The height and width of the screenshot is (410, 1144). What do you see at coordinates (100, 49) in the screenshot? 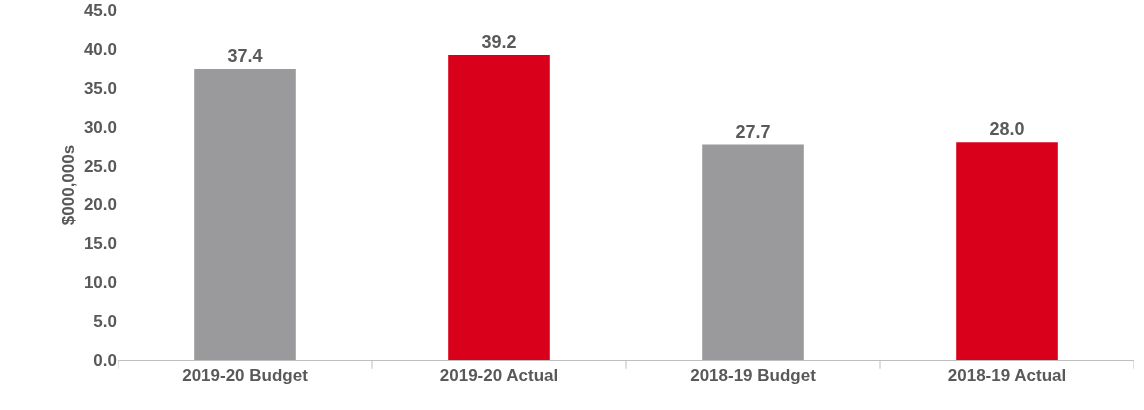
I see `y-tick-label: 40.0` at bounding box center [100, 49].